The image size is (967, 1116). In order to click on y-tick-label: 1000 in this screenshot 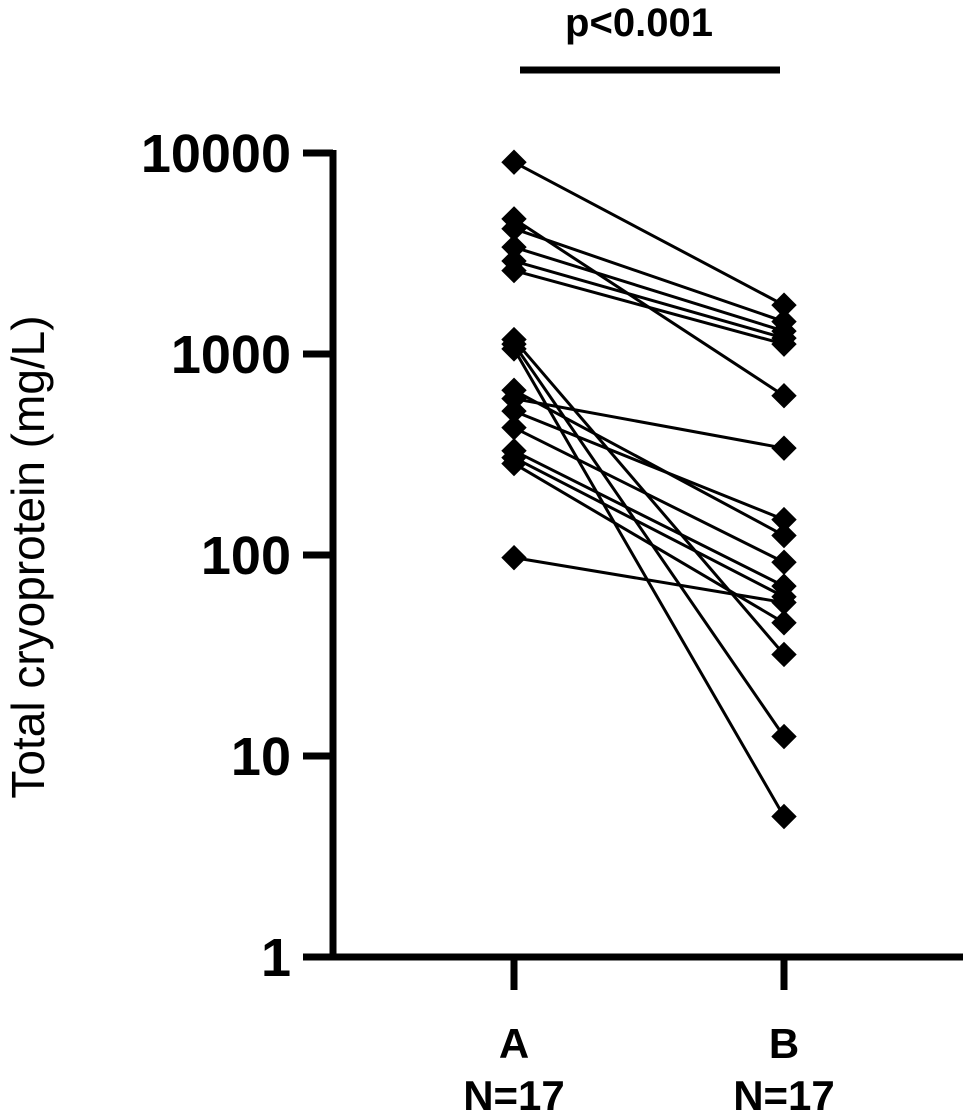, I will do `click(231, 355)`.